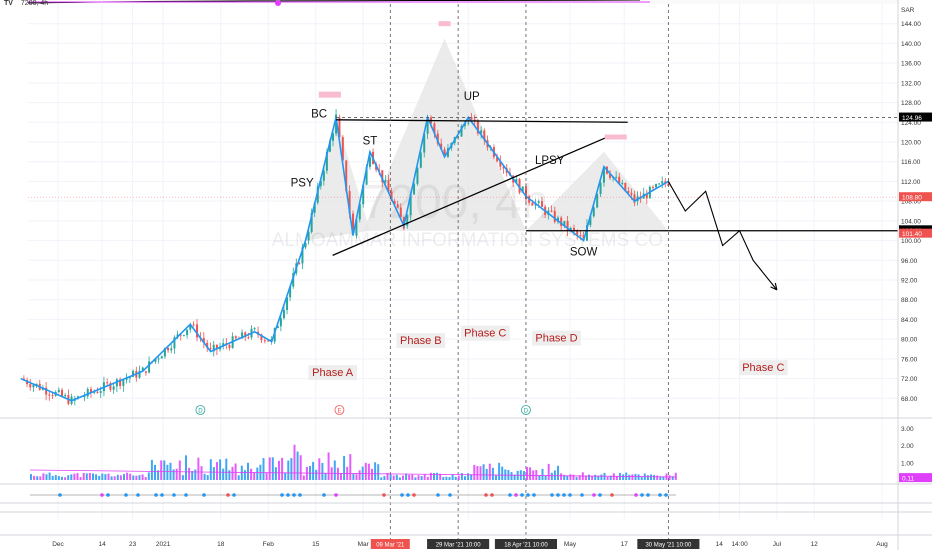 The width and height of the screenshot is (932, 555). Describe the element at coordinates (556, 339) in the screenshot. I see `phase-label: Phase D` at that location.